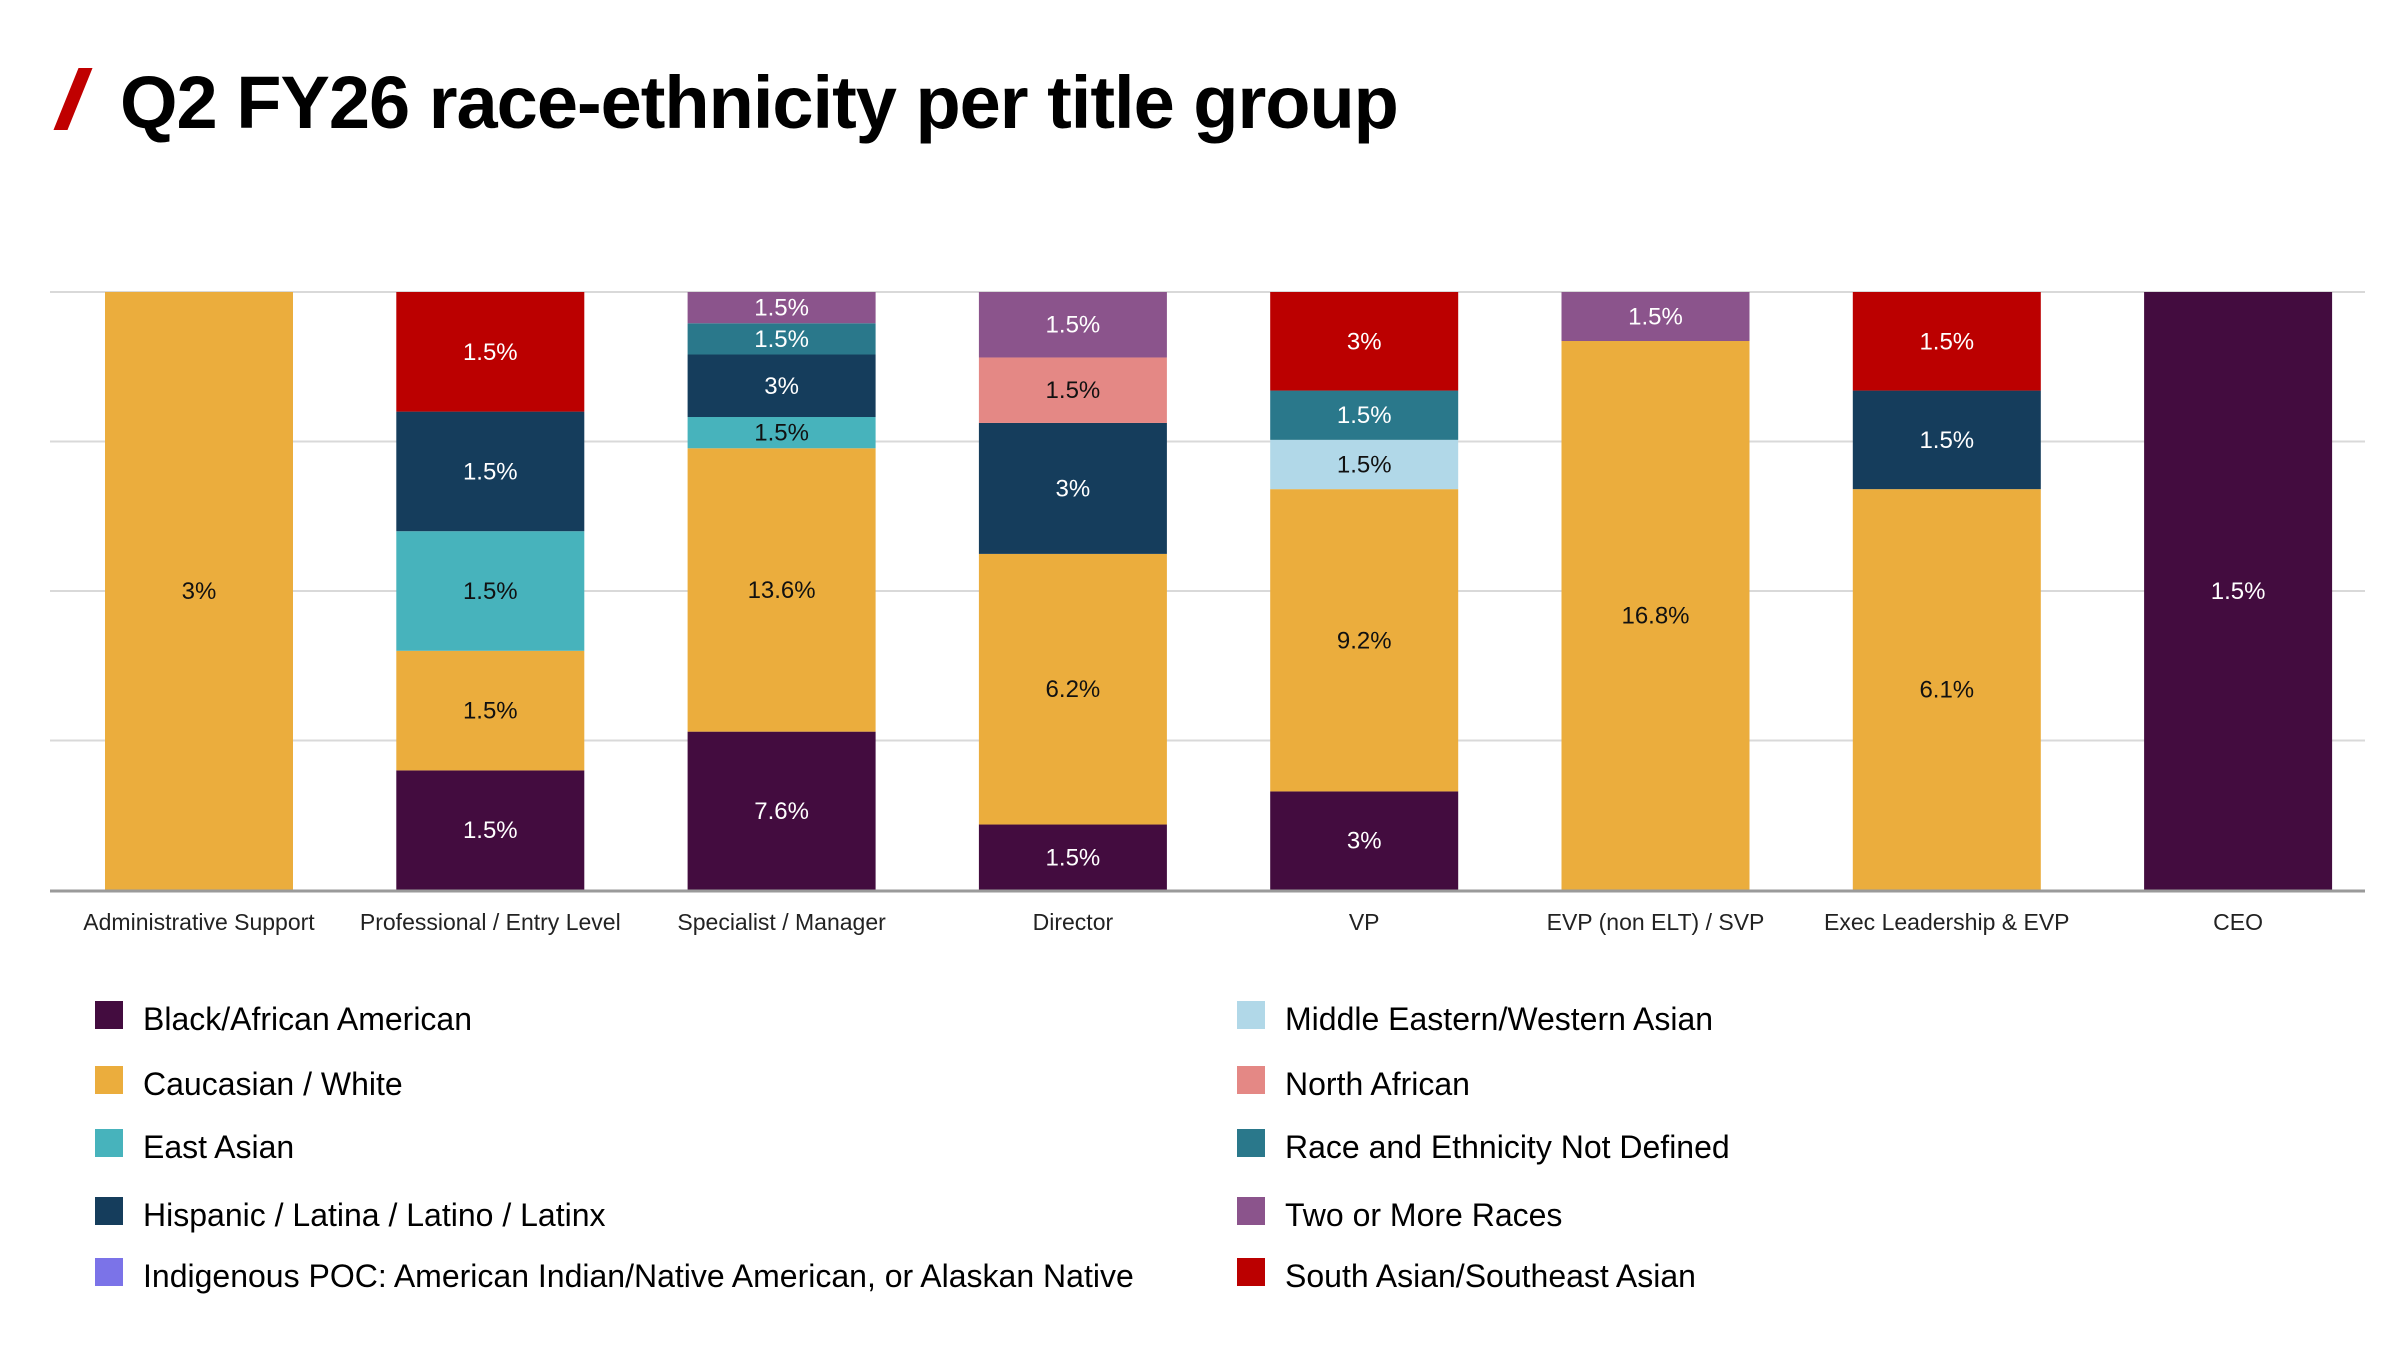 This screenshot has height=1350, width=2400. I want to click on data-label: 7.6%, so click(781, 811).